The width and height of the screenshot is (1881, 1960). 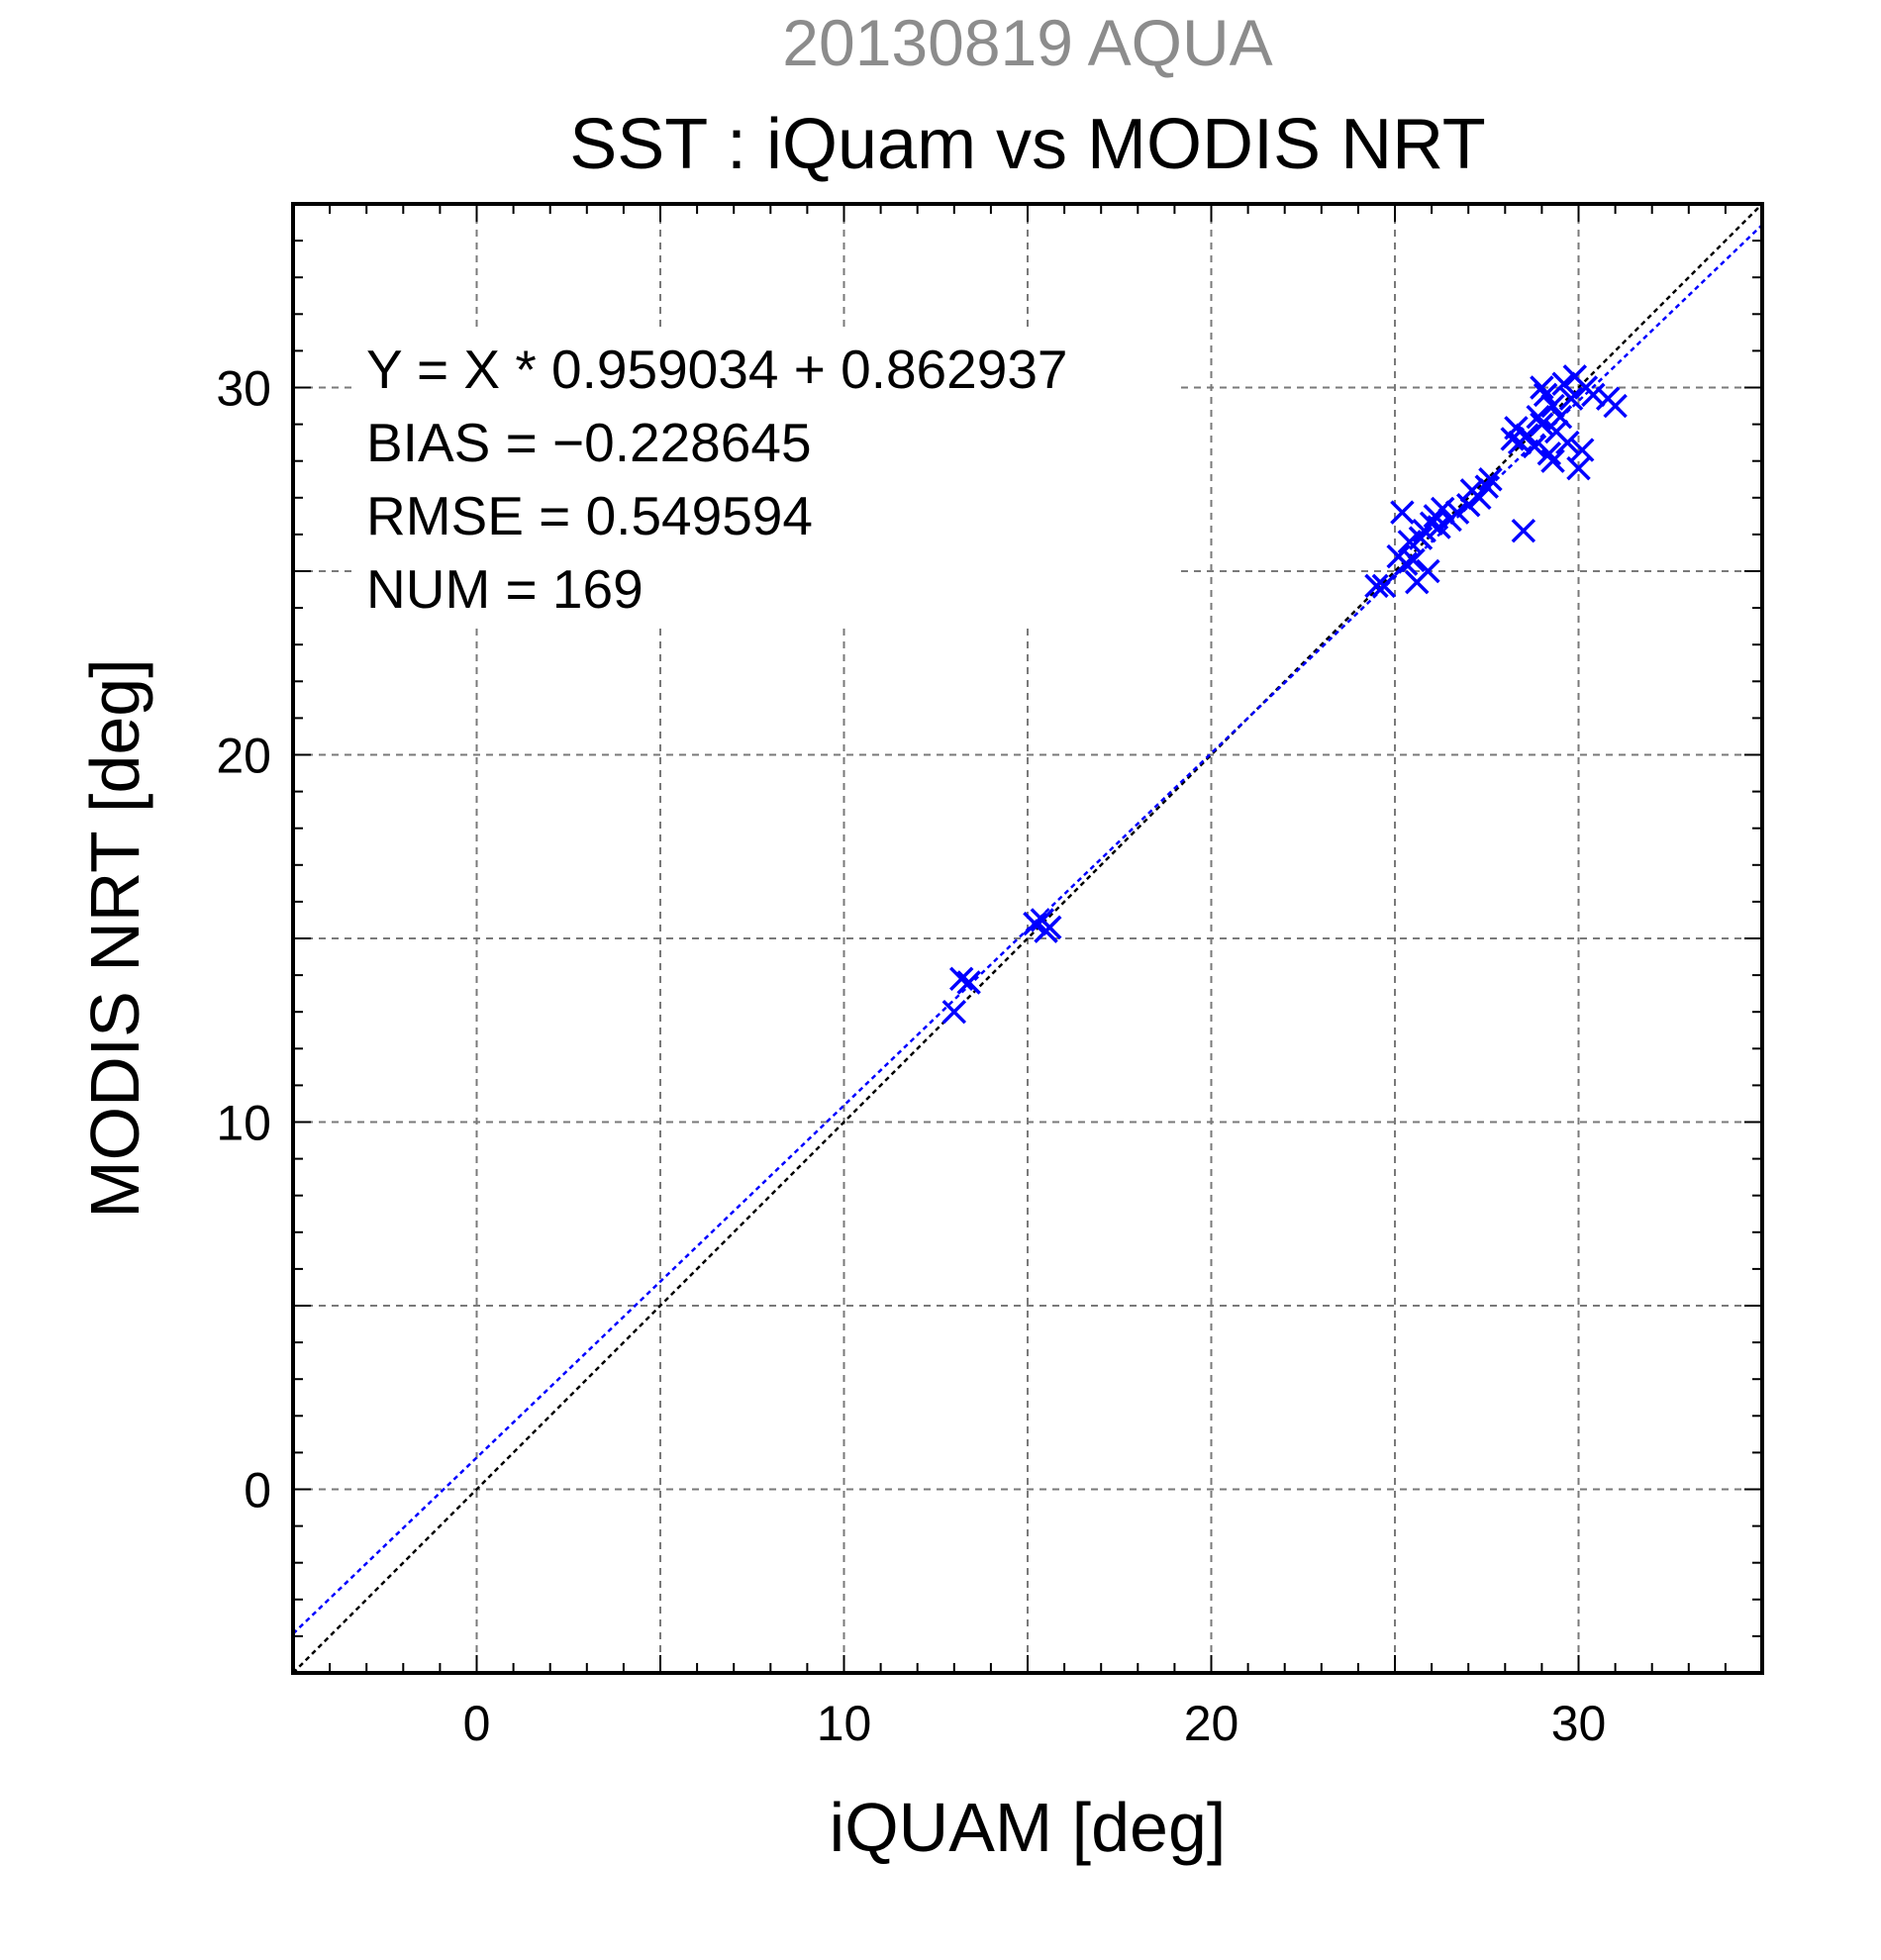 What do you see at coordinates (1284, 694) in the screenshot?
I see `data-points` at bounding box center [1284, 694].